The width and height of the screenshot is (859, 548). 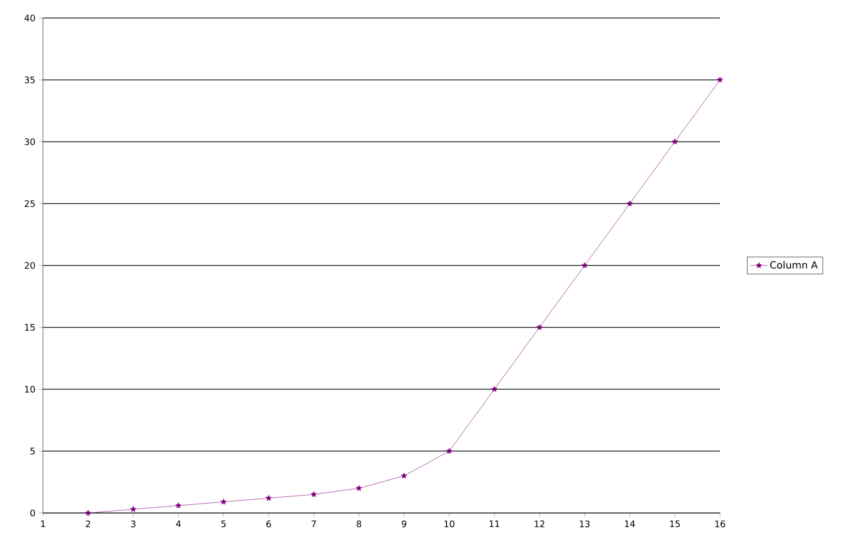 What do you see at coordinates (32, 451) in the screenshot?
I see `y-tick-label: 5` at bounding box center [32, 451].